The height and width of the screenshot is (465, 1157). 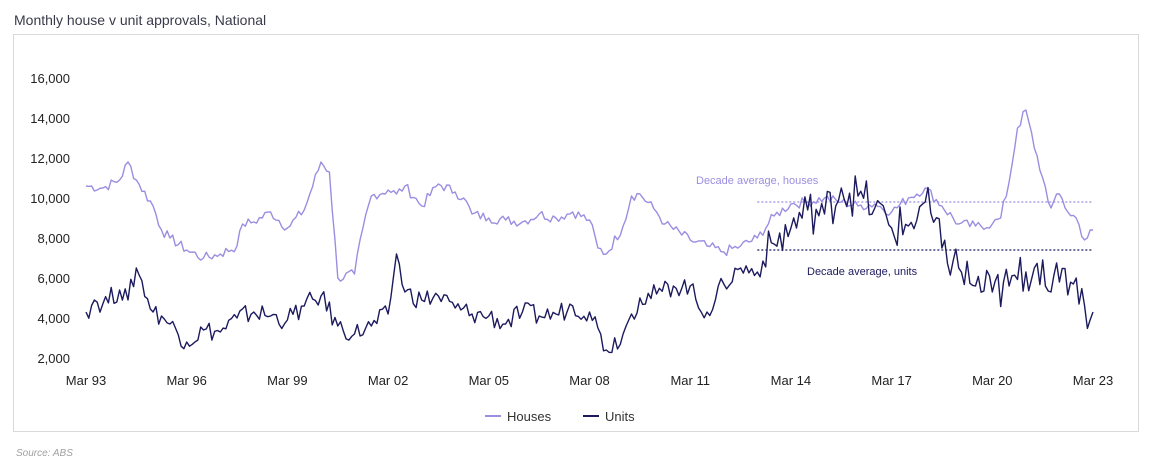 I want to click on chart-title: Monthly house v unit approvals, National, so click(x=140, y=20).